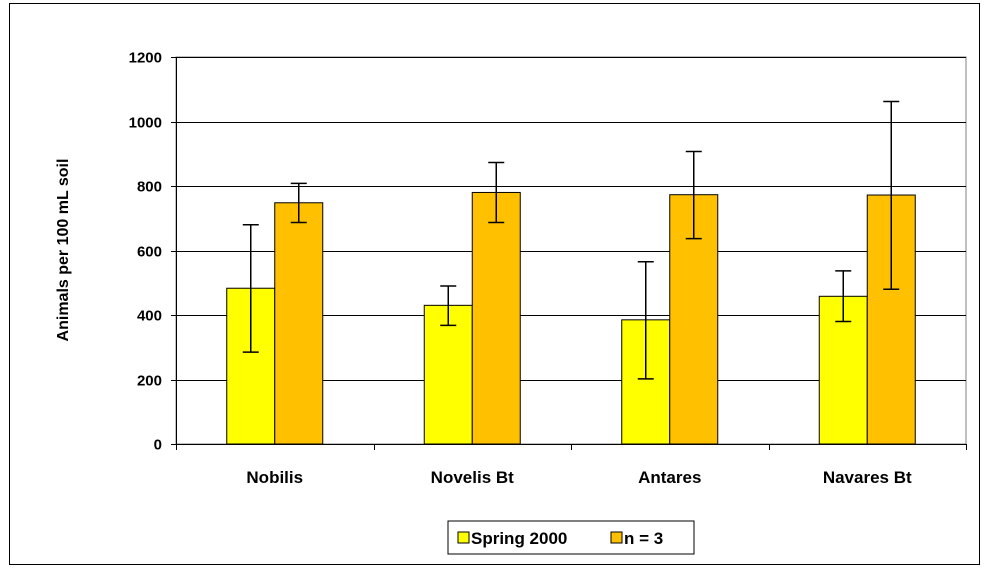  Describe the element at coordinates (643, 538) in the screenshot. I see `legend-label-series-2: n = 3` at that location.